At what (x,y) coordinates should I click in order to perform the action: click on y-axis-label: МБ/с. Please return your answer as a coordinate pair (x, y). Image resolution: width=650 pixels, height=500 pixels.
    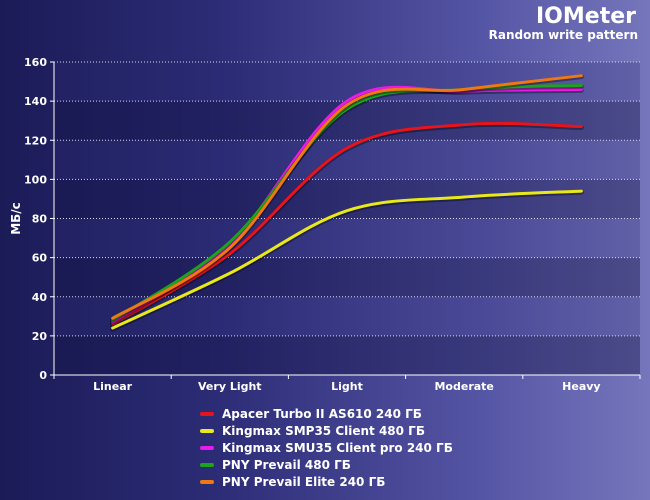
    Looking at the image, I should click on (16, 218).